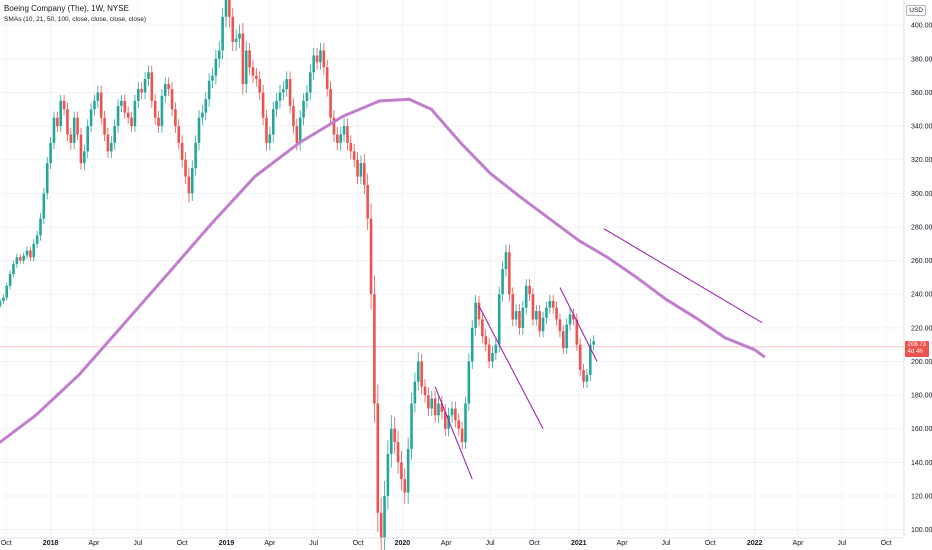 The width and height of the screenshot is (932, 550). Describe the element at coordinates (921, 362) in the screenshot. I see `y-tick-label: 200.00` at that location.